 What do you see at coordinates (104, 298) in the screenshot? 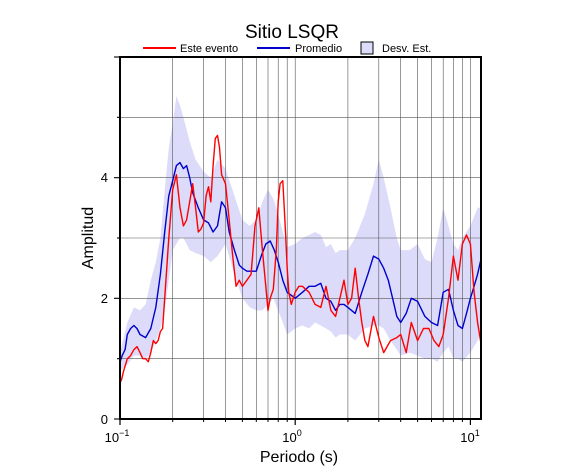
I see `y-tick-label: 2` at bounding box center [104, 298].